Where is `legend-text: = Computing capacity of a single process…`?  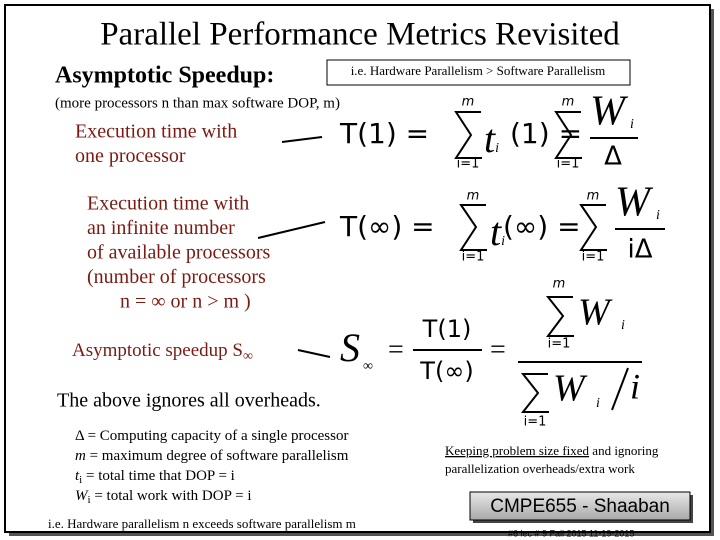 legend-text: = Computing capacity of a single process… is located at coordinates (216, 436).